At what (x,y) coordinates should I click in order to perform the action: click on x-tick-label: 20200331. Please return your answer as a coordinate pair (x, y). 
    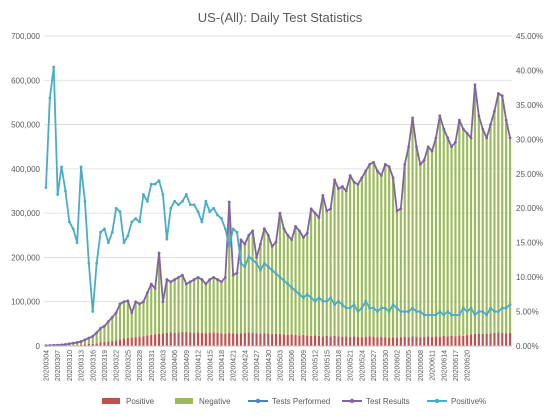
    Looking at the image, I should click on (152, 365).